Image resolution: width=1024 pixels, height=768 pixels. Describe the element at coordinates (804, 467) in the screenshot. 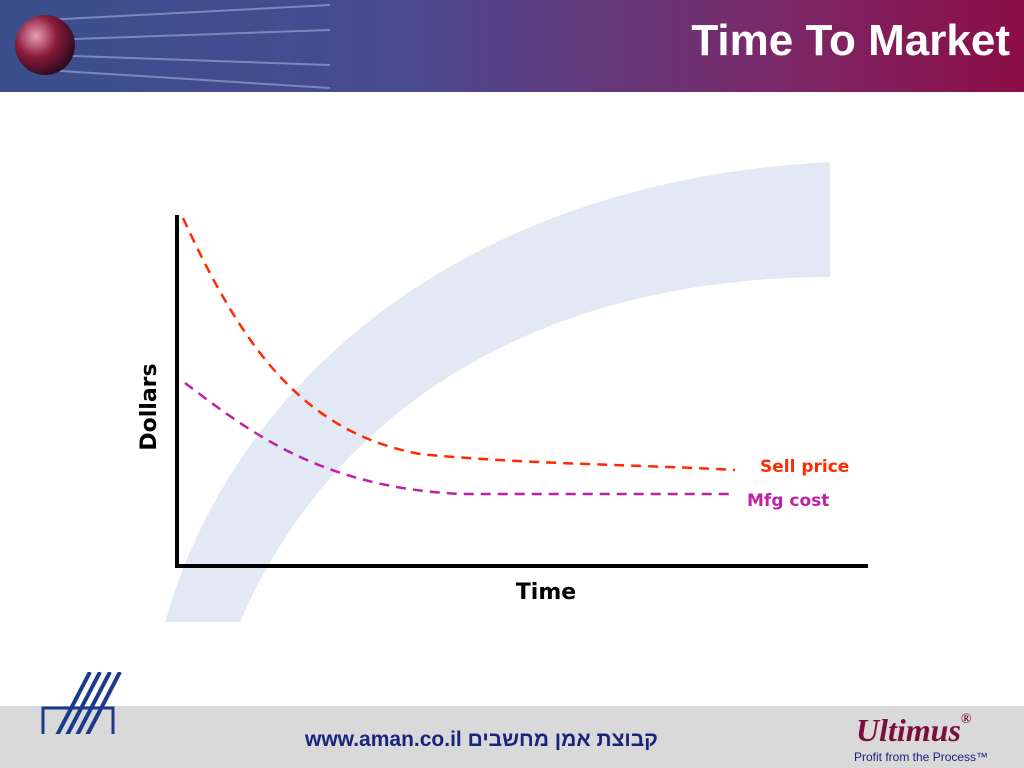

I see `curve-label: Sell price` at that location.